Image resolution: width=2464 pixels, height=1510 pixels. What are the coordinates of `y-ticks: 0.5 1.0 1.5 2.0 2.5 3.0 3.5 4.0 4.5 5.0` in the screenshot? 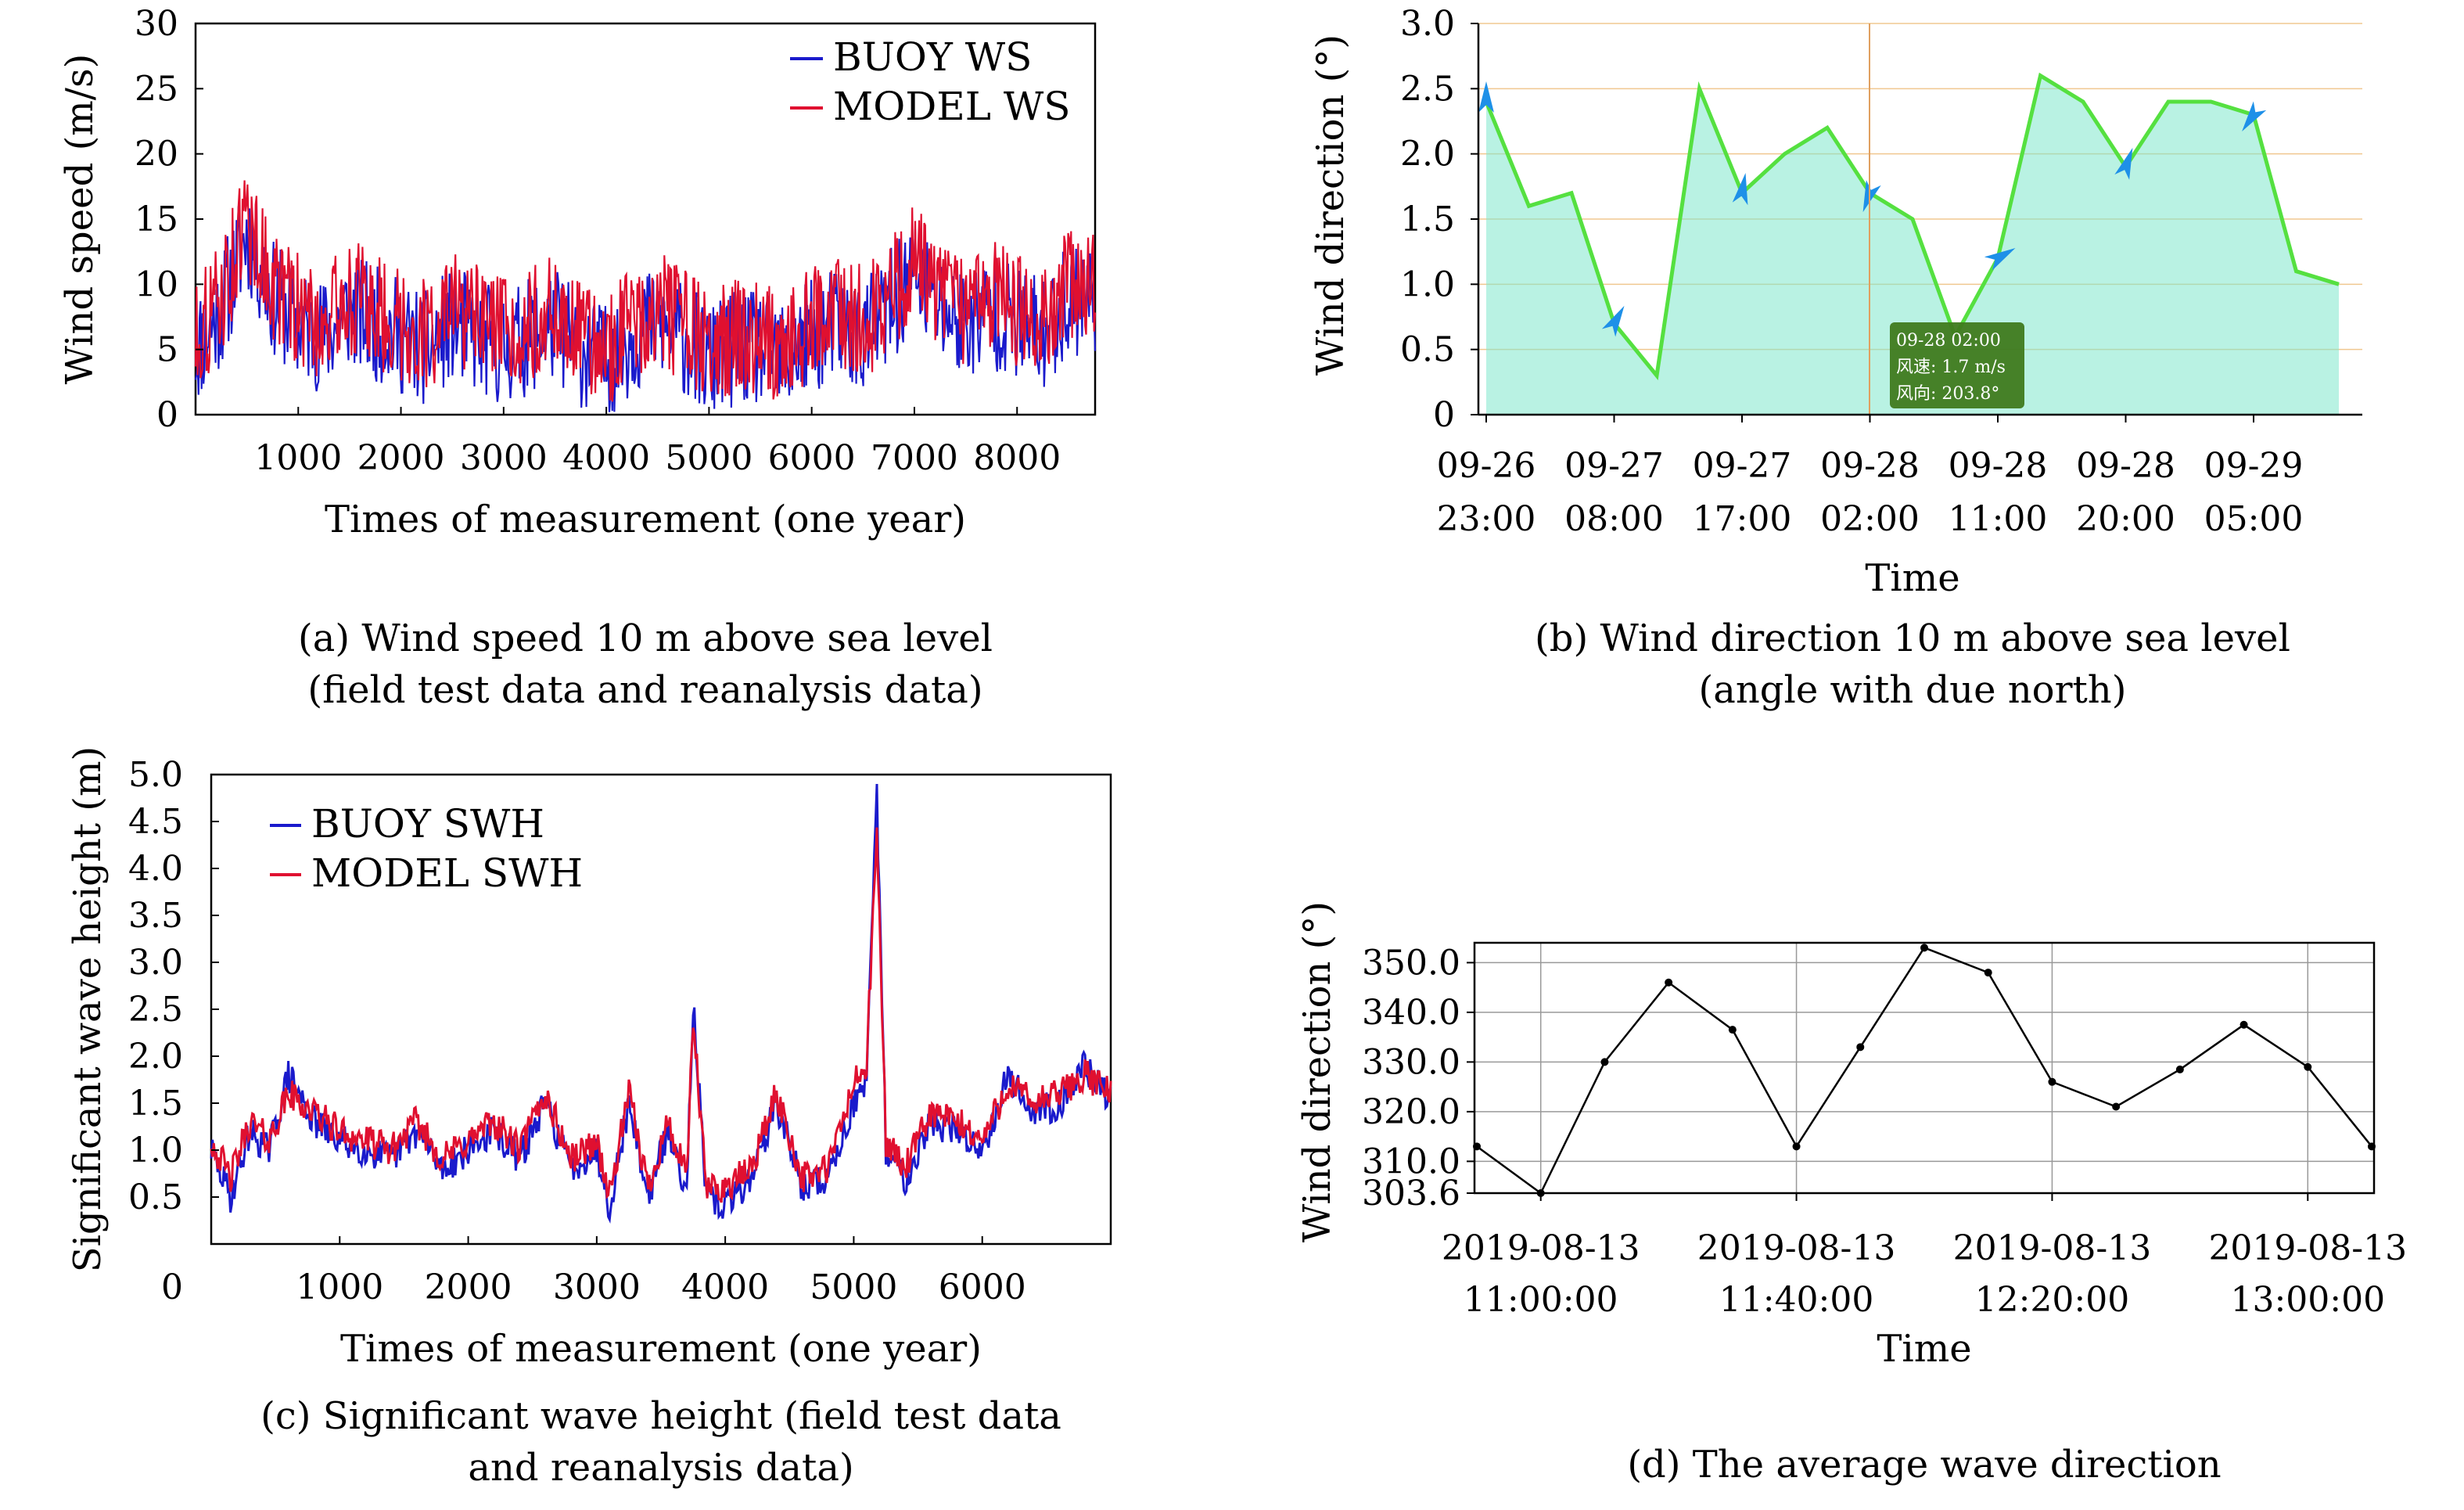 It's located at (173, 986).